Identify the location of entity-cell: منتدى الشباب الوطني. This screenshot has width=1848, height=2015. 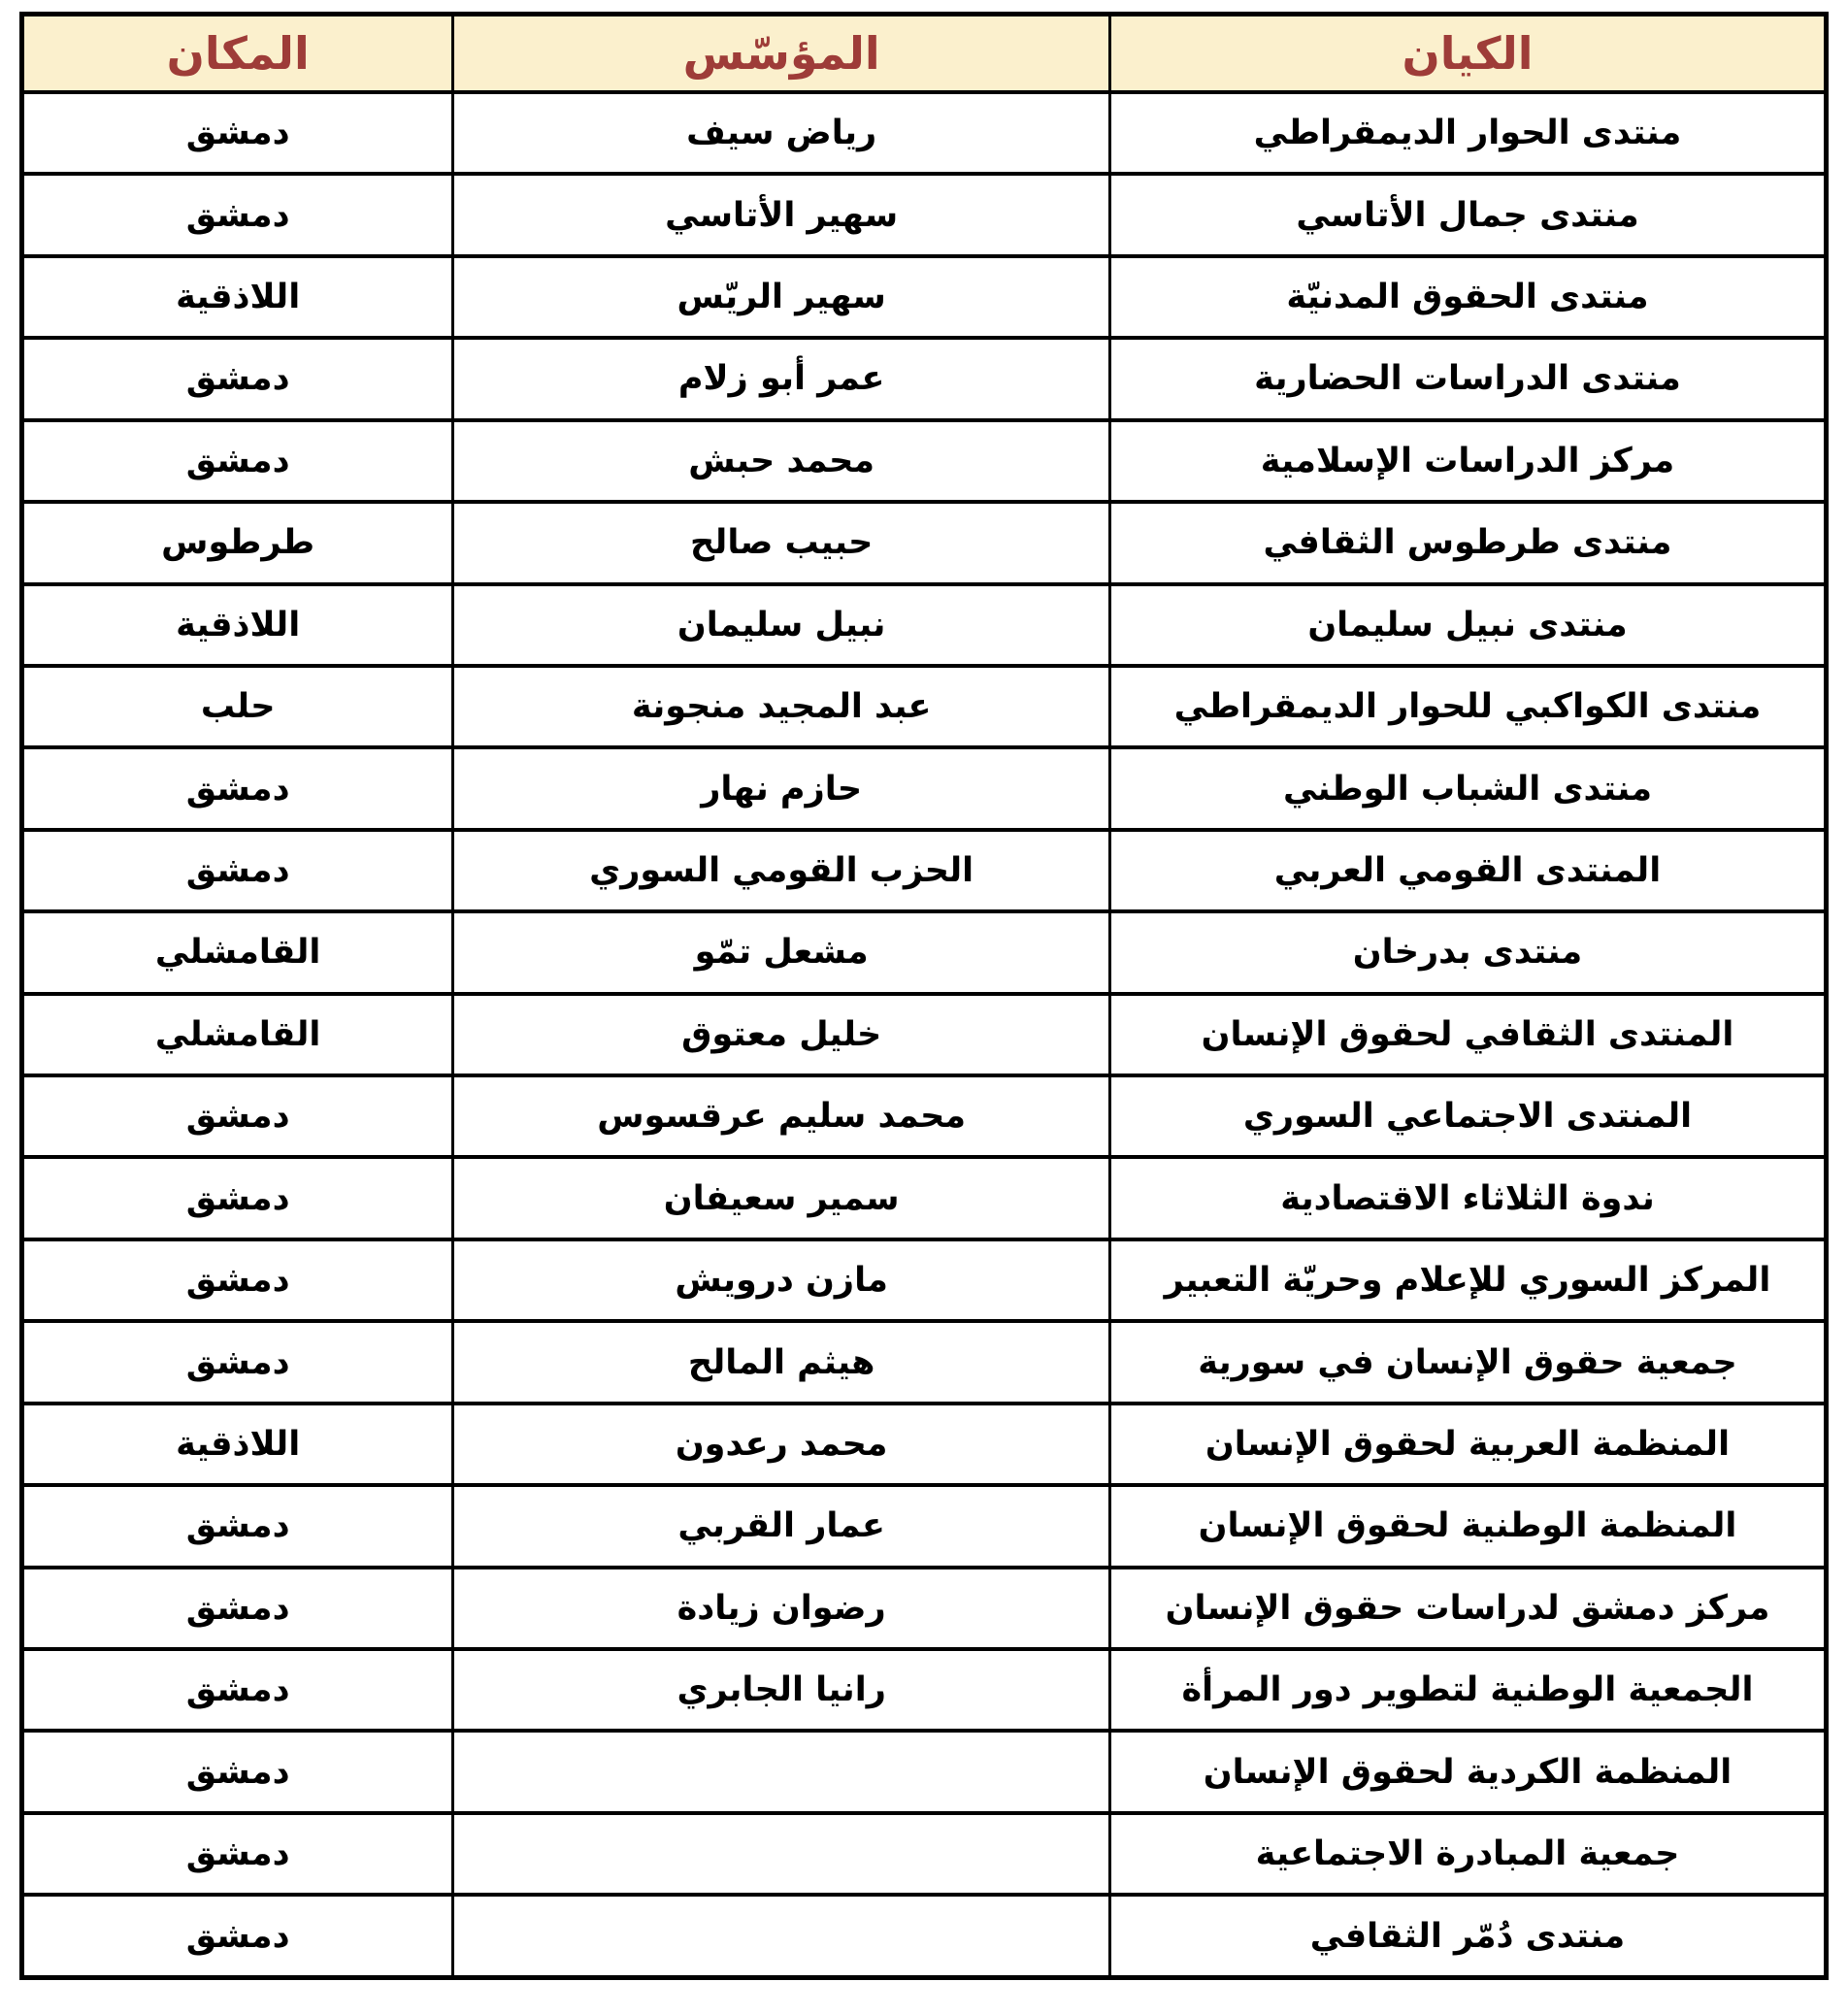
(1468, 788).